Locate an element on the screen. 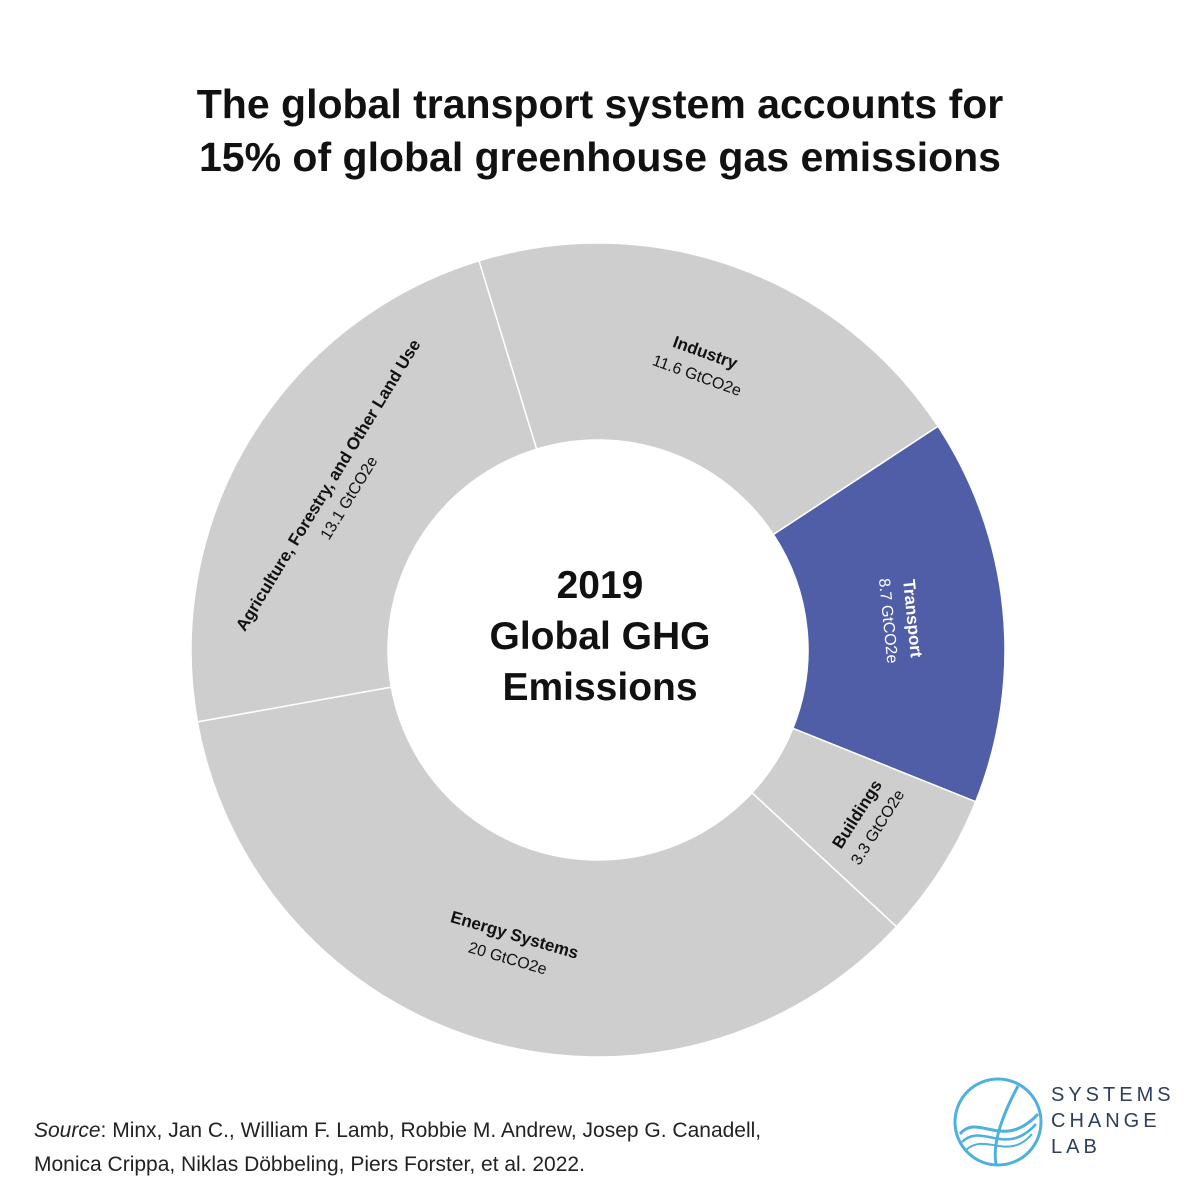 The height and width of the screenshot is (1200, 1200). donut-segment-agriculture-forestry-and-other-land-use is located at coordinates (364, 491).